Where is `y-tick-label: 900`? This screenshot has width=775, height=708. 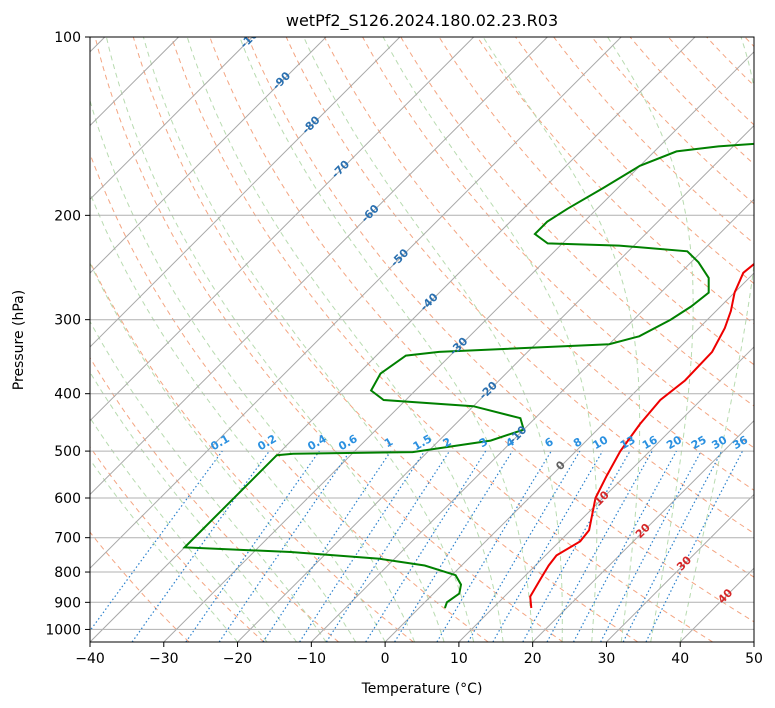
y-tick-label: 900 is located at coordinates (67, 603).